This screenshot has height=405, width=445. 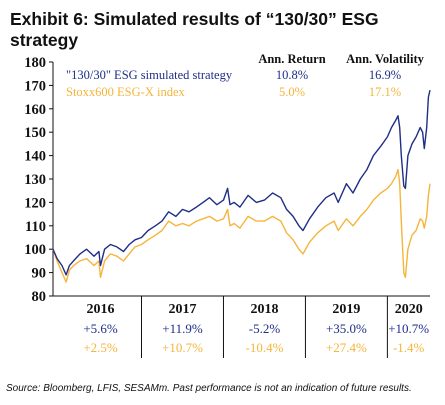 I want to click on legend-ann-return: 5.0%, so click(x=292, y=92).